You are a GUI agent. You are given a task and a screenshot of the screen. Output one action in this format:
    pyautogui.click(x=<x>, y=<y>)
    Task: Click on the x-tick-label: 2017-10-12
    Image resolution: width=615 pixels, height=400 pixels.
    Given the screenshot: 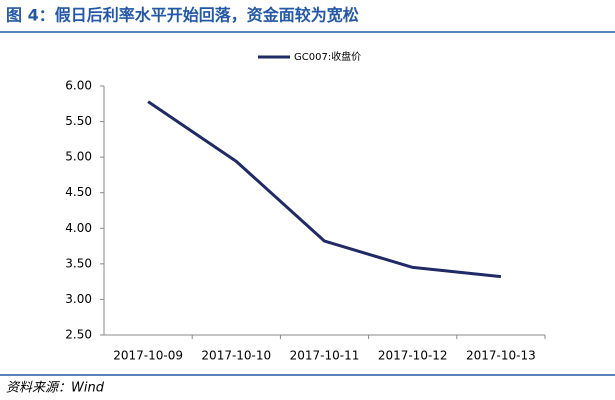 What is the action you would take?
    pyautogui.click(x=413, y=356)
    